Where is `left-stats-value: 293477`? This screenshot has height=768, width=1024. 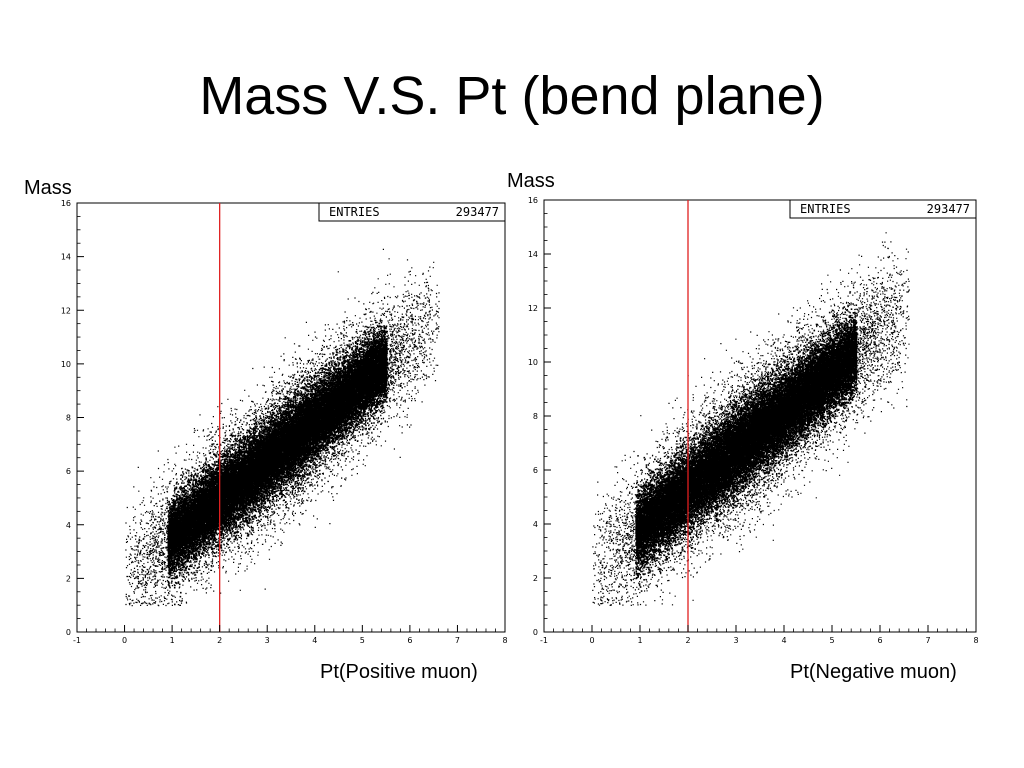
left-stats-value: 293477 is located at coordinates (477, 212).